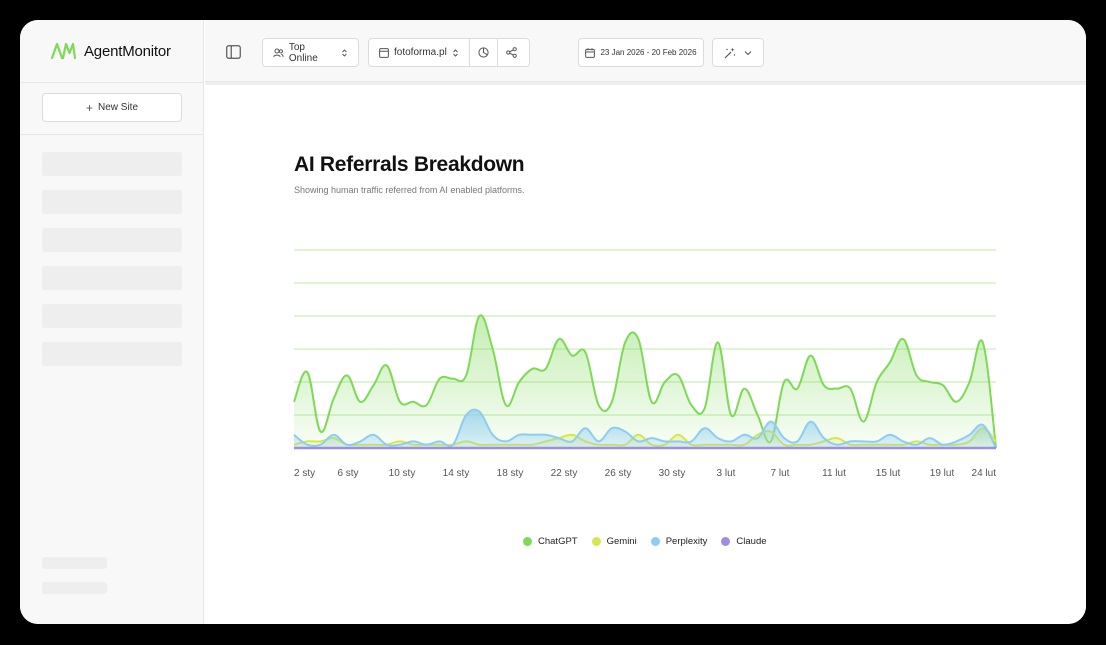  What do you see at coordinates (738, 52) in the screenshot?
I see `magic-menu-button` at bounding box center [738, 52].